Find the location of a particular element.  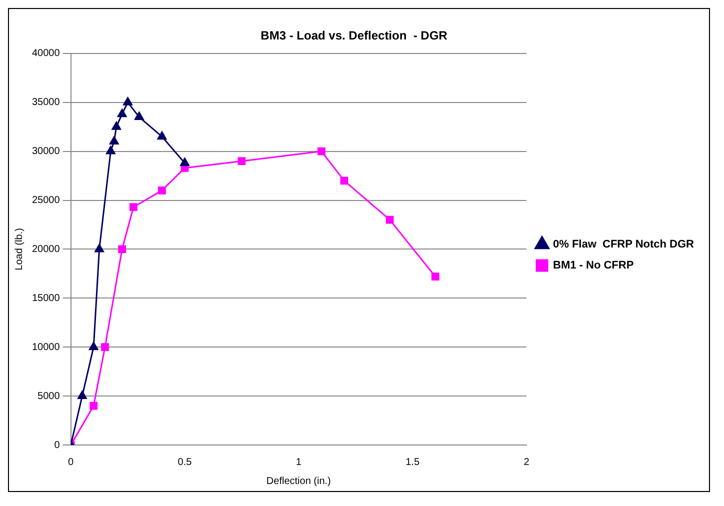

x-tick-label: 0 is located at coordinates (71, 462).